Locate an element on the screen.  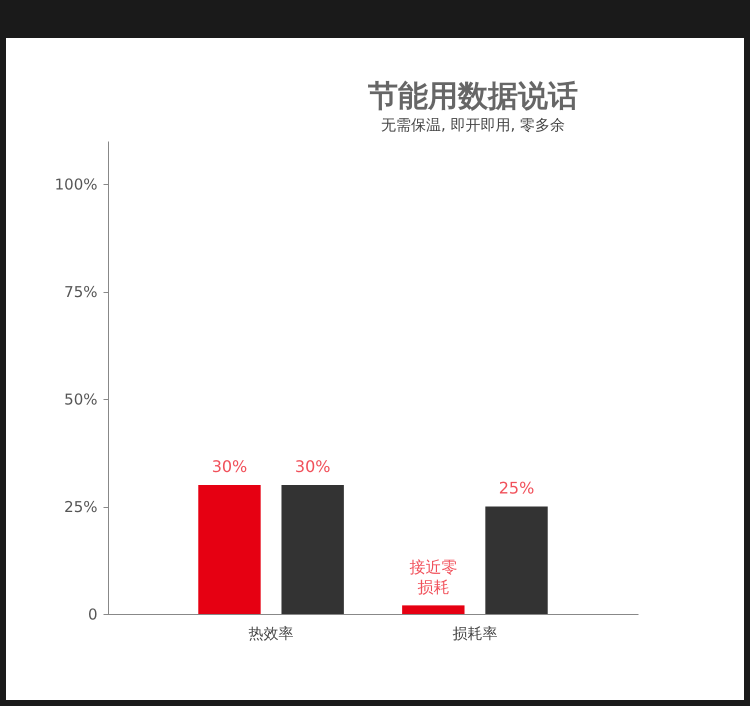
text: 损耗 is located at coordinates (433, 586).